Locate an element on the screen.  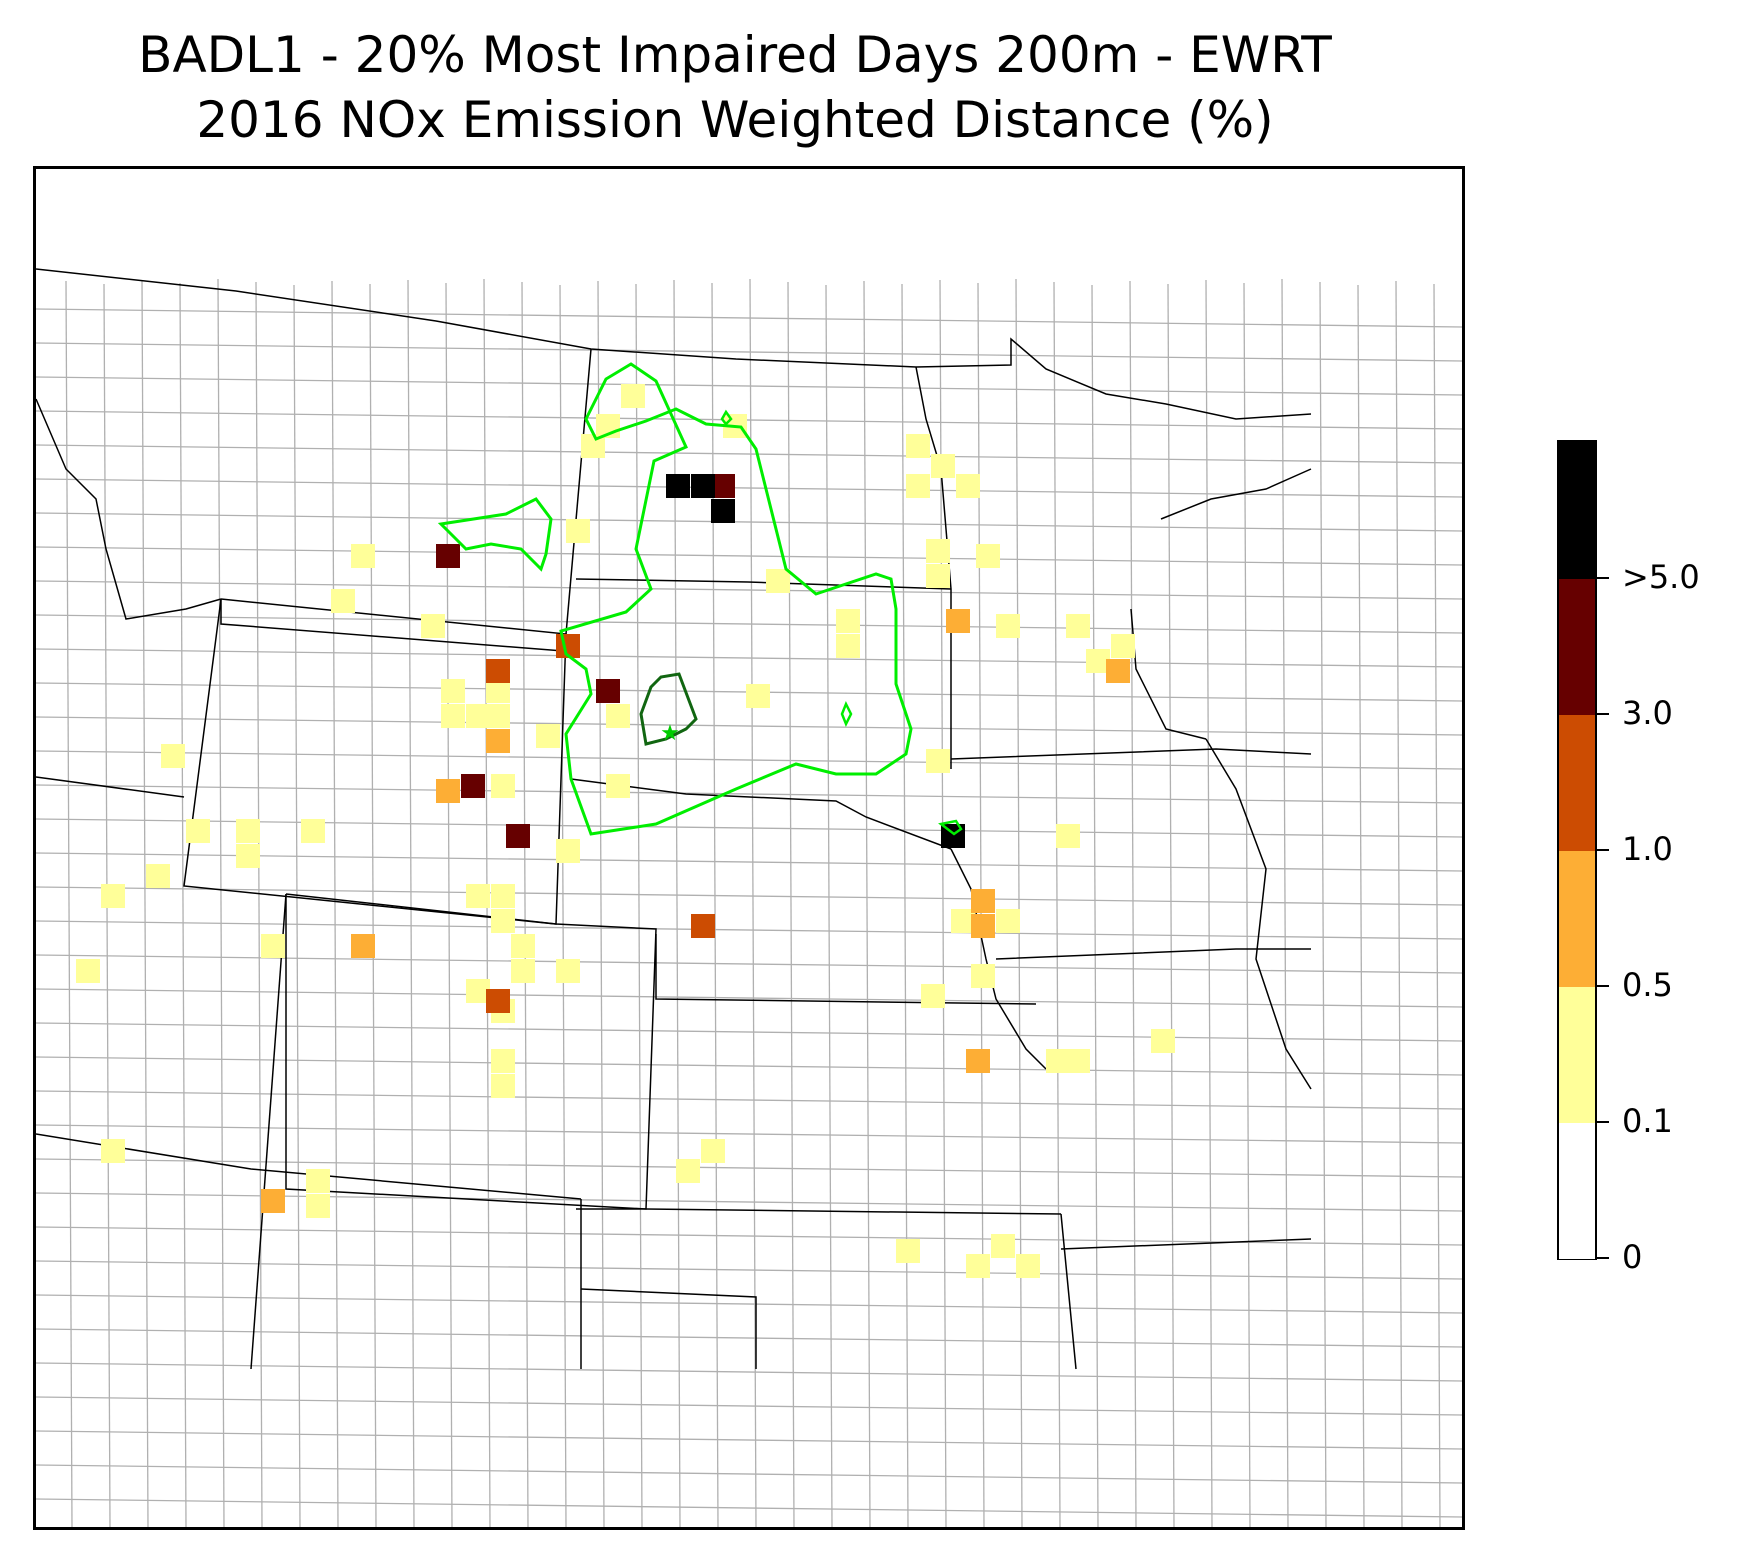
sd-ne-border is located at coordinates (761, 814).